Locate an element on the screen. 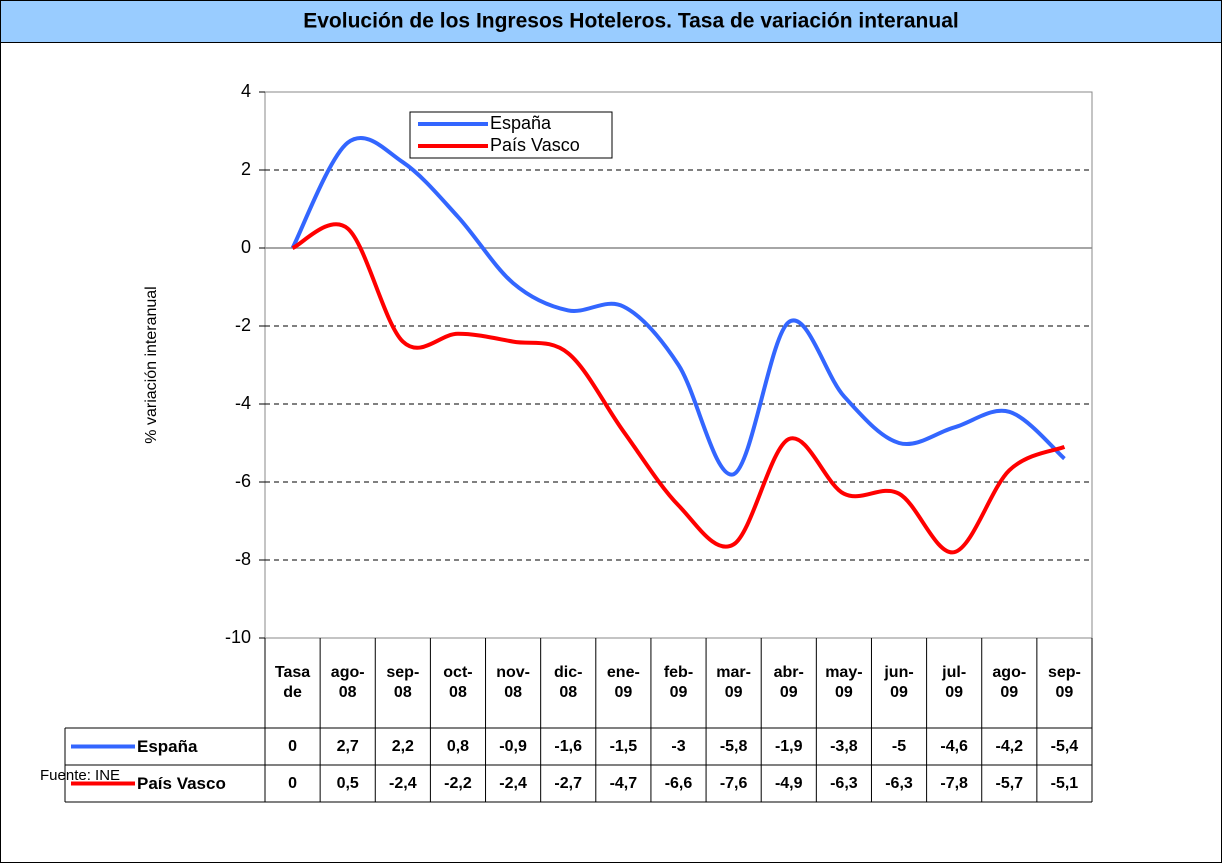  data-label: -4,9 is located at coordinates (788, 783).